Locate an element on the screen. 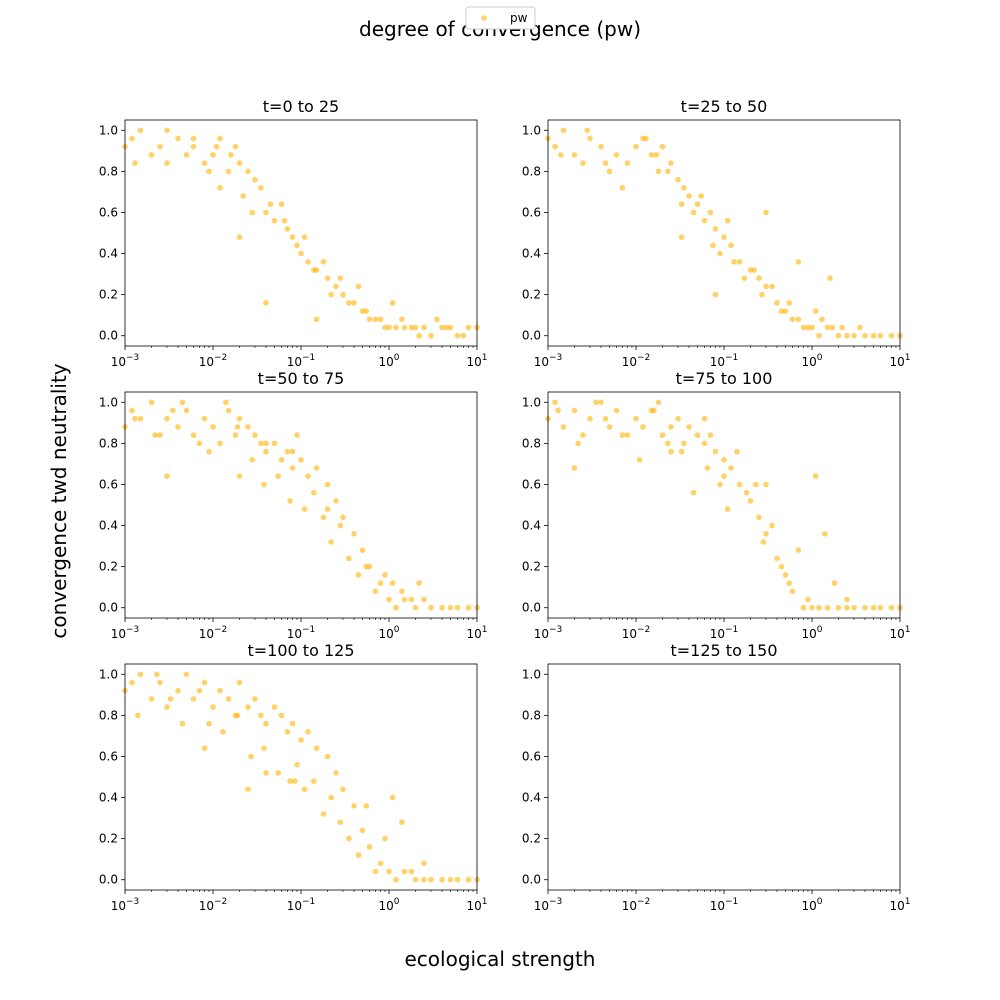  x-tick-exponent: −1 is located at coordinates (731, 630).